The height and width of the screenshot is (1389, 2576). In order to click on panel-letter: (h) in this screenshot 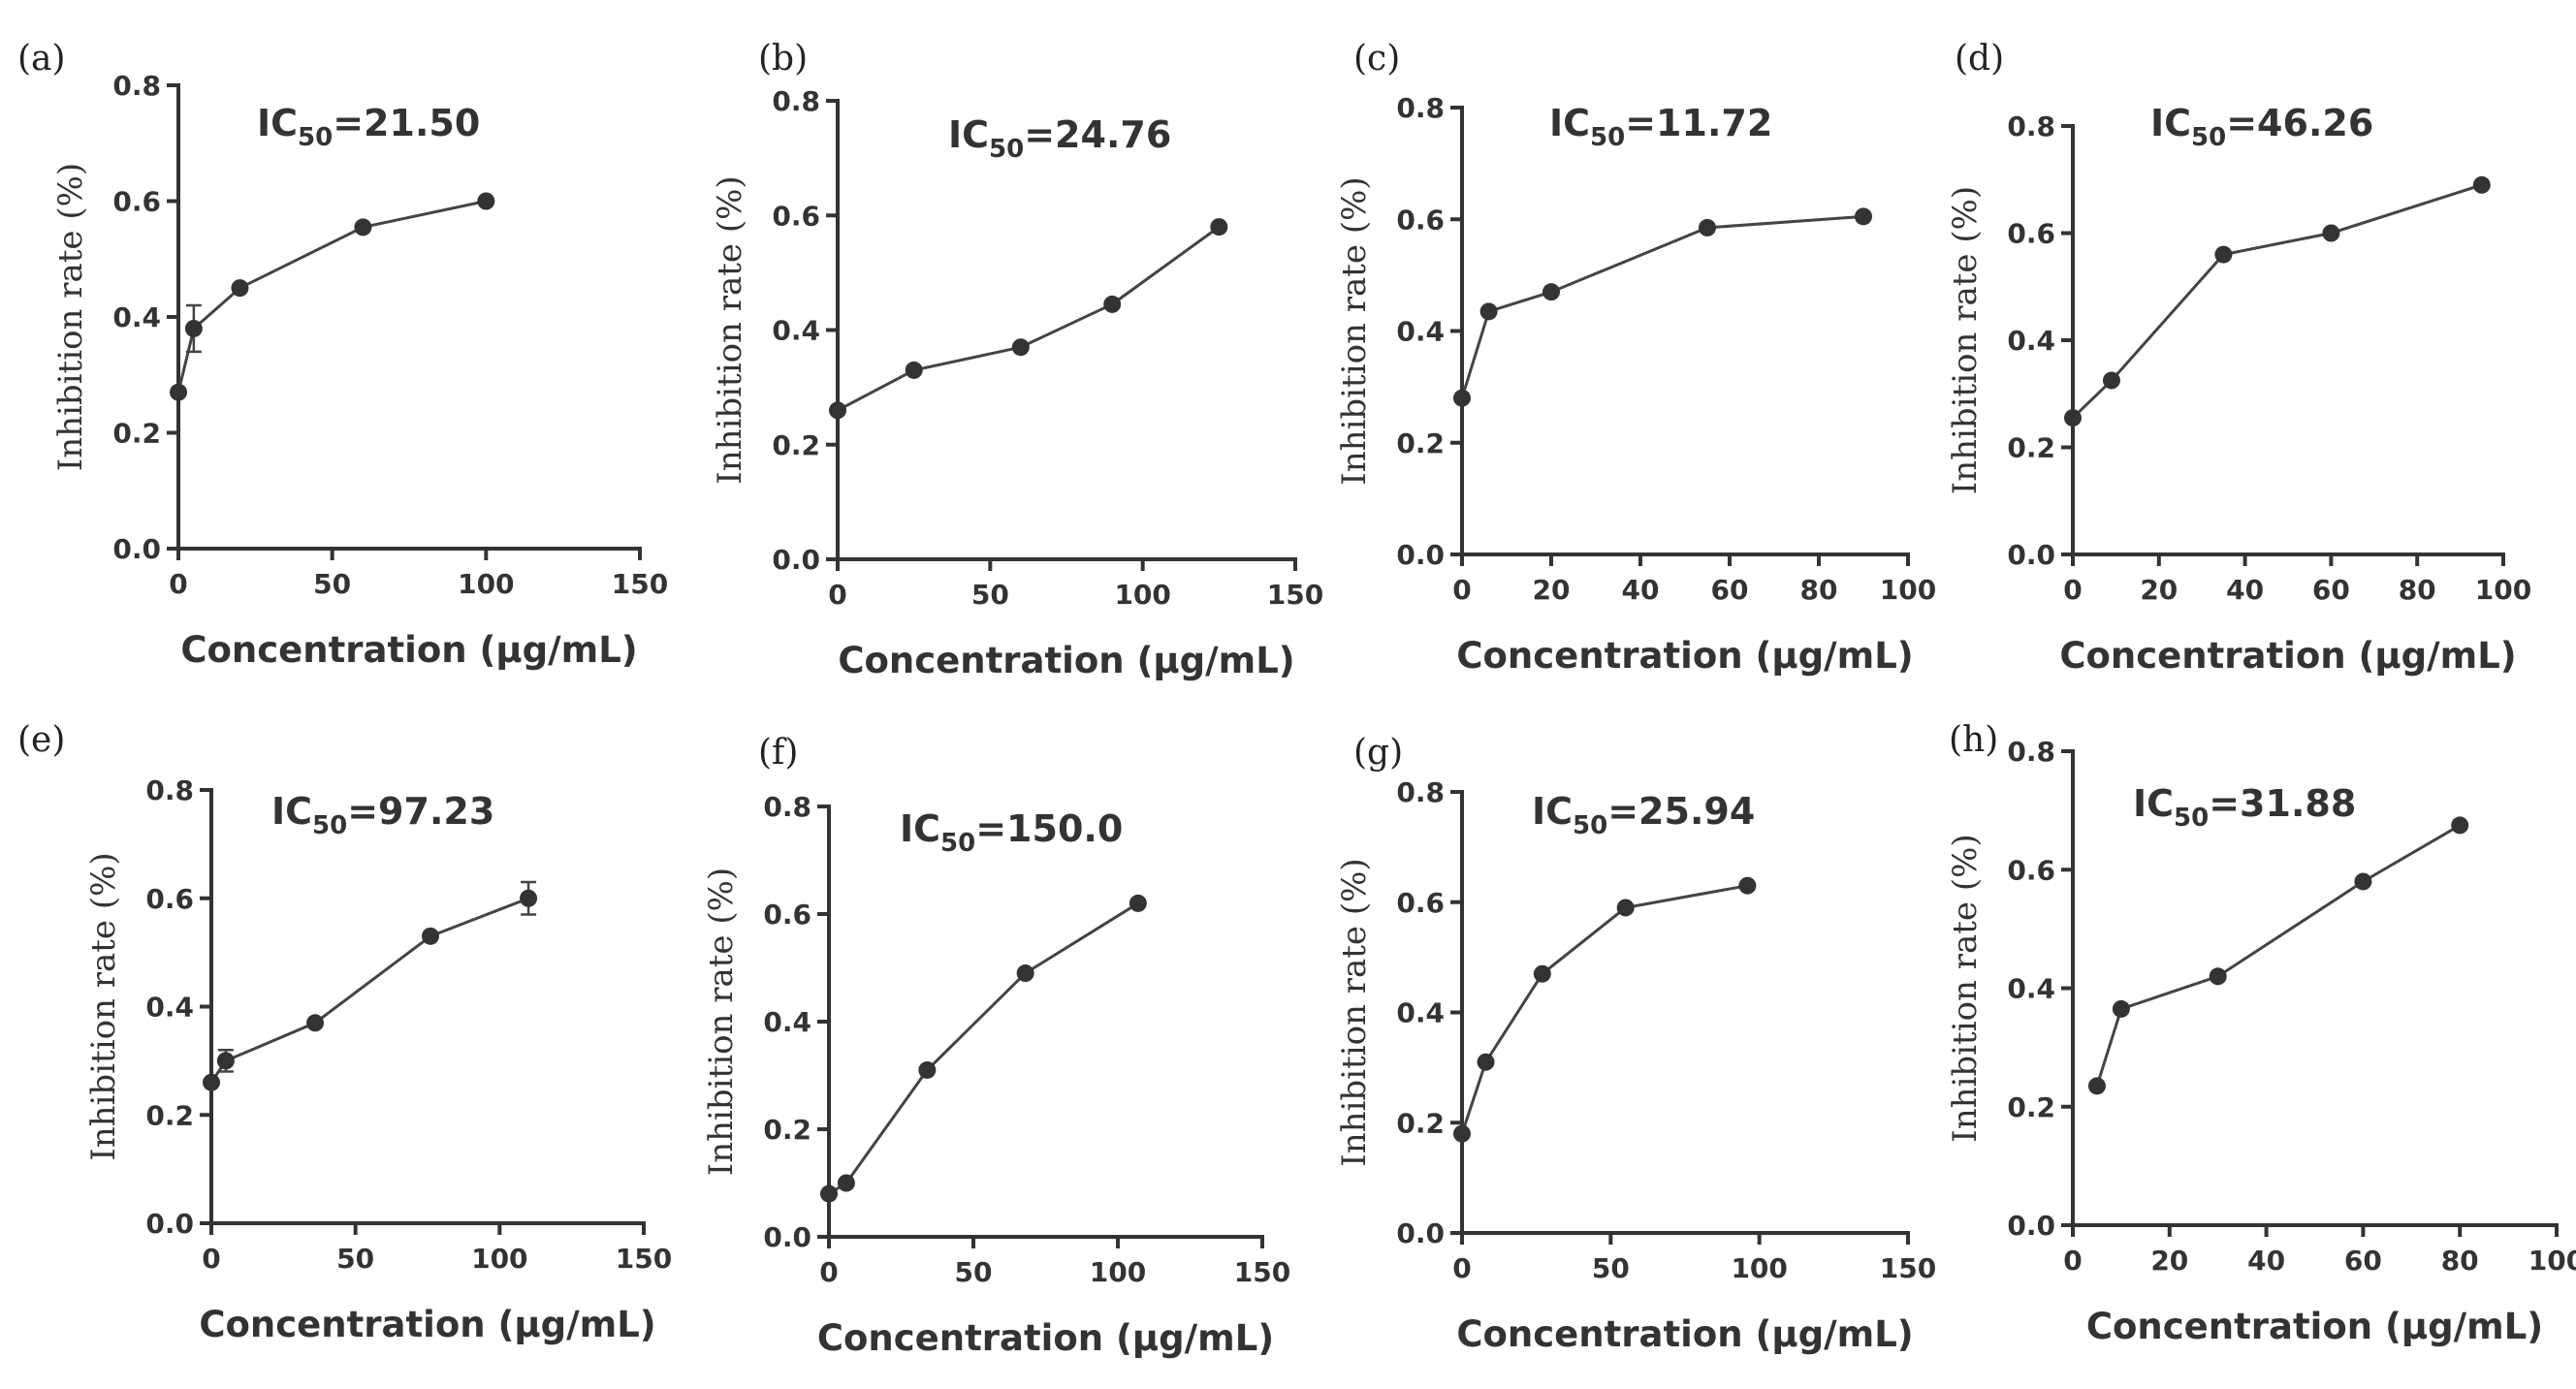, I will do `click(1974, 740)`.